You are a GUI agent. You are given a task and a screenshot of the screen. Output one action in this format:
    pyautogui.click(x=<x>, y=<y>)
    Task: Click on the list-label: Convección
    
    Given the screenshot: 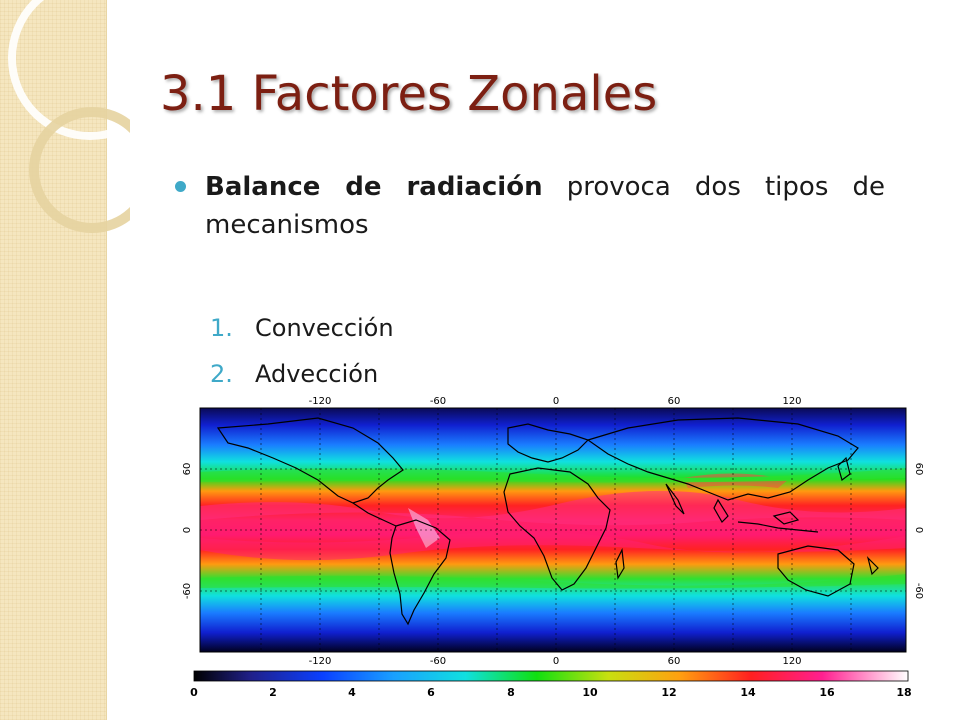 What is the action you would take?
    pyautogui.click(x=324, y=328)
    